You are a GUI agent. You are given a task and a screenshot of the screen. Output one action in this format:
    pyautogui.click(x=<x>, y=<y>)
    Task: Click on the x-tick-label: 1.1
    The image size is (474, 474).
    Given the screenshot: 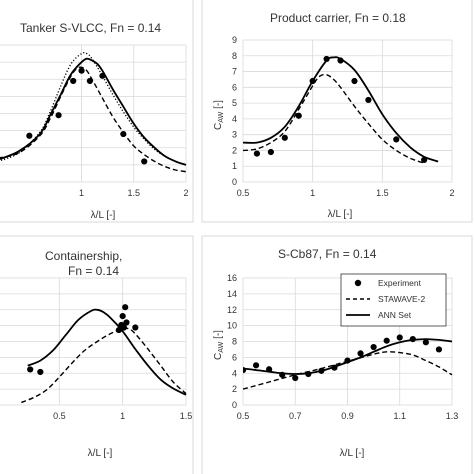 What is the action you would take?
    pyautogui.click(x=399, y=416)
    